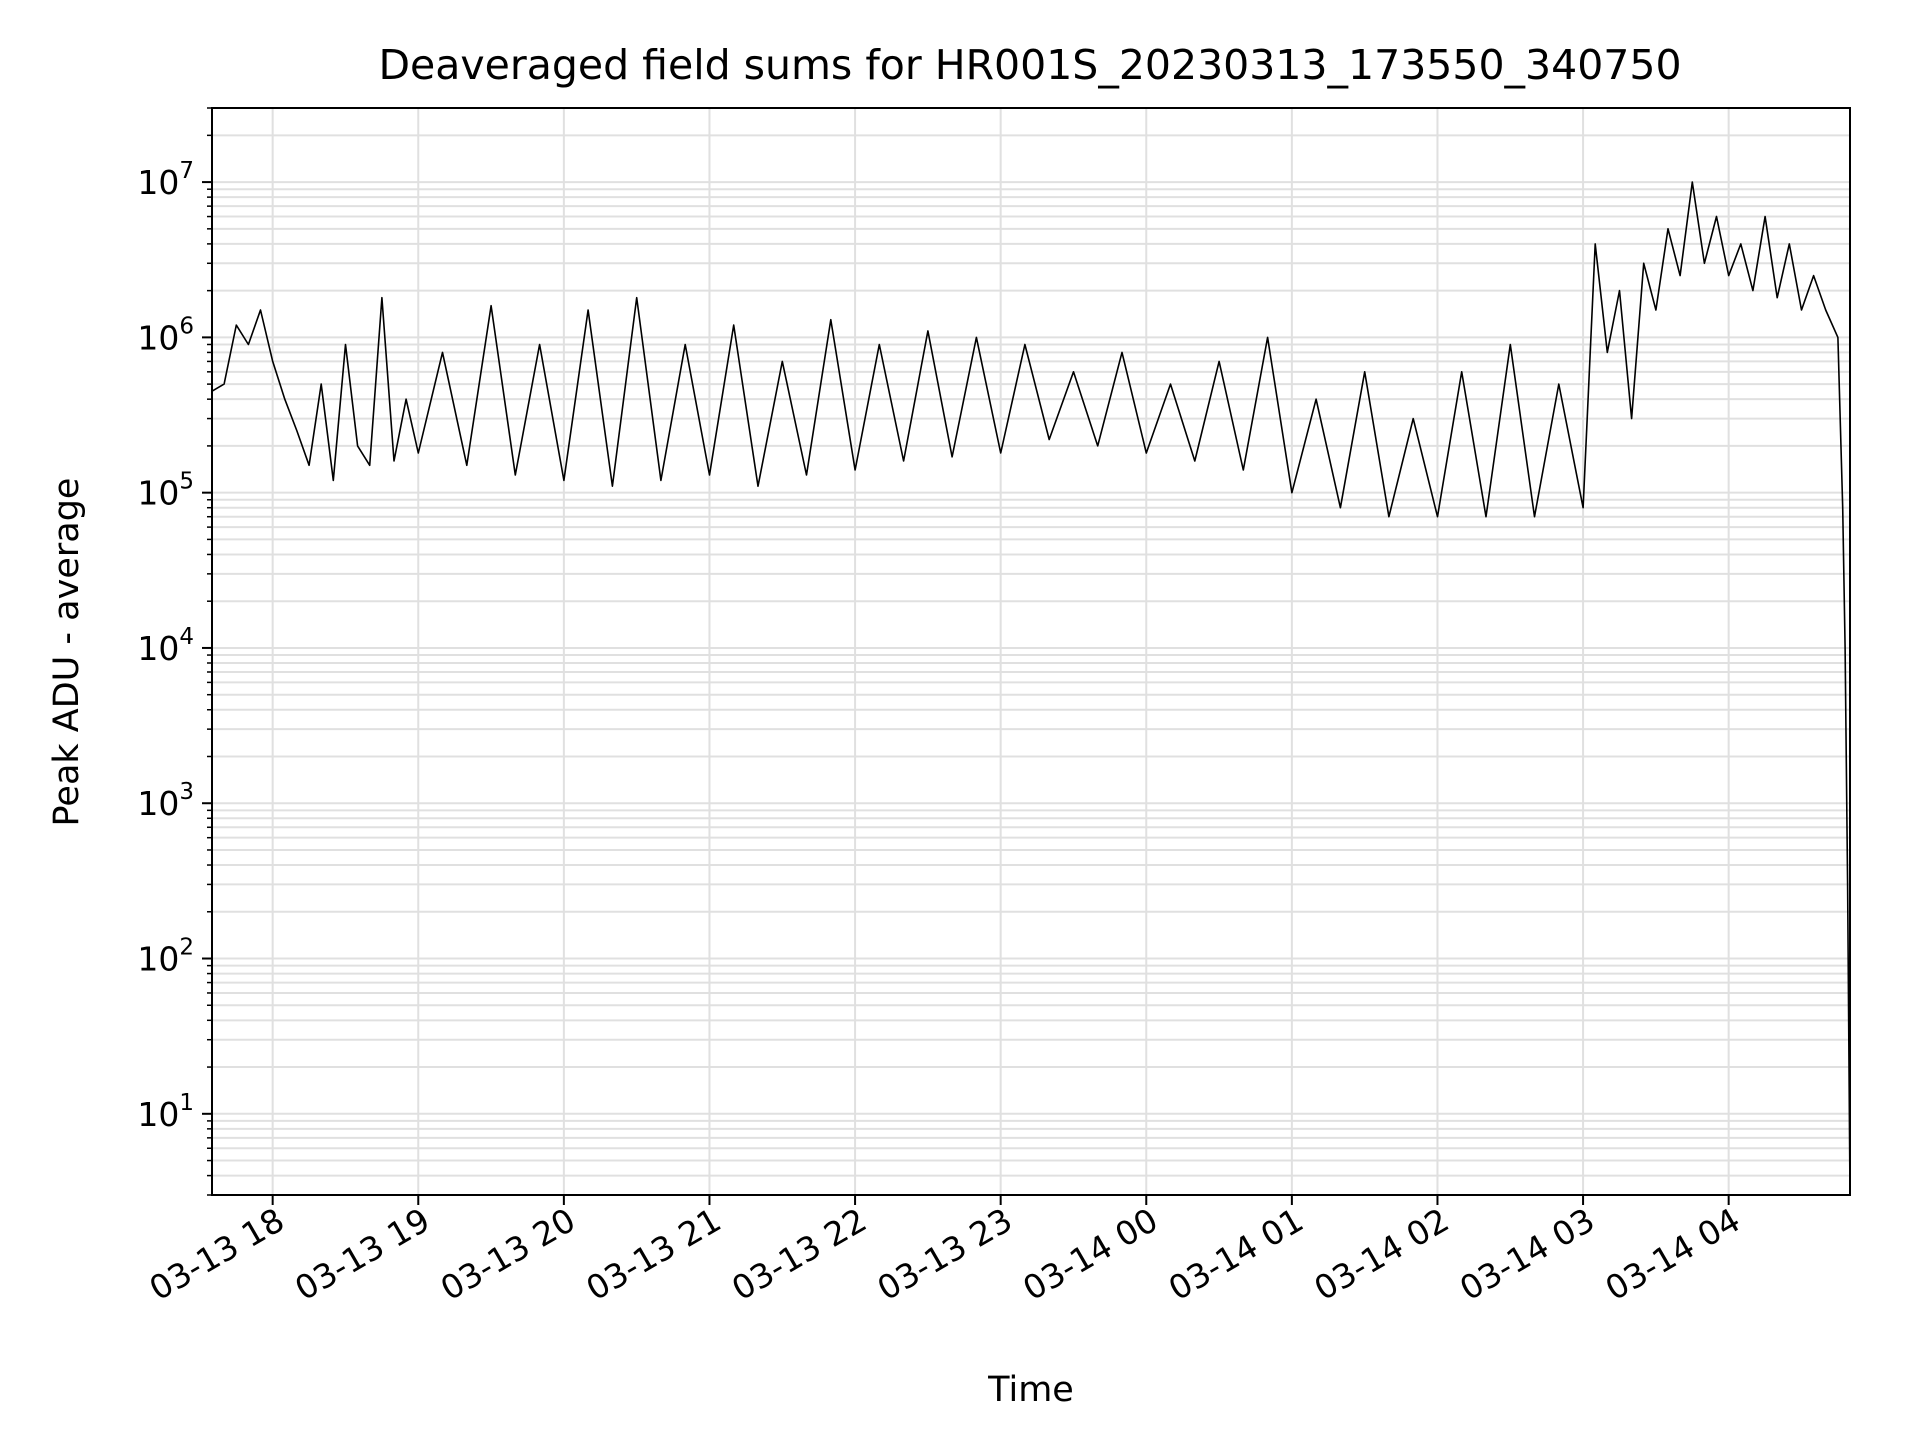  I want to click on y-axis-label: Peak ADU - average, so click(67, 652).